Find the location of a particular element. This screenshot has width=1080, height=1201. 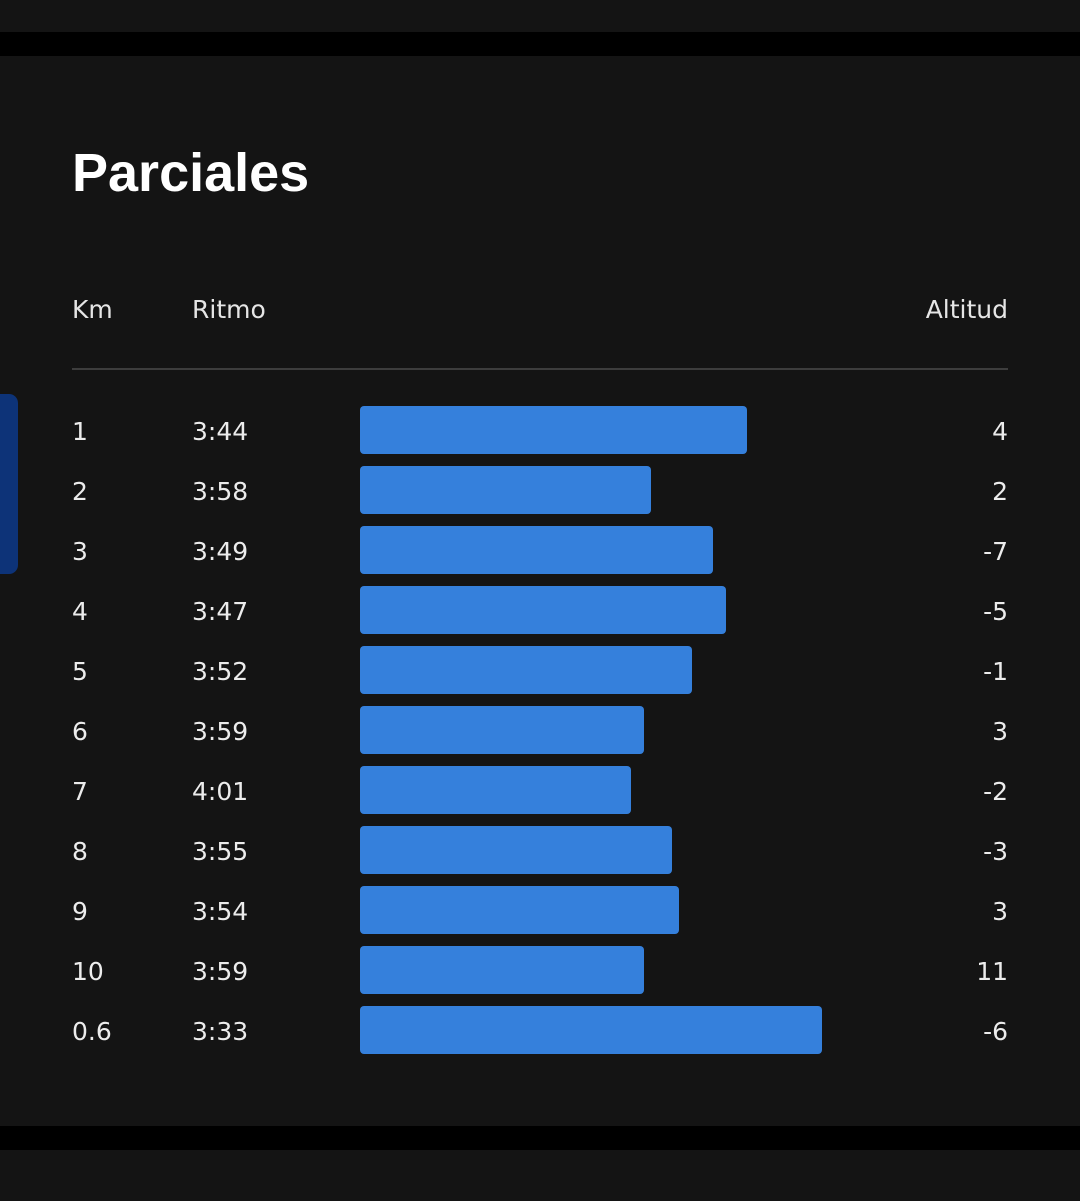

split-elevation: -1 is located at coordinates (995, 671).